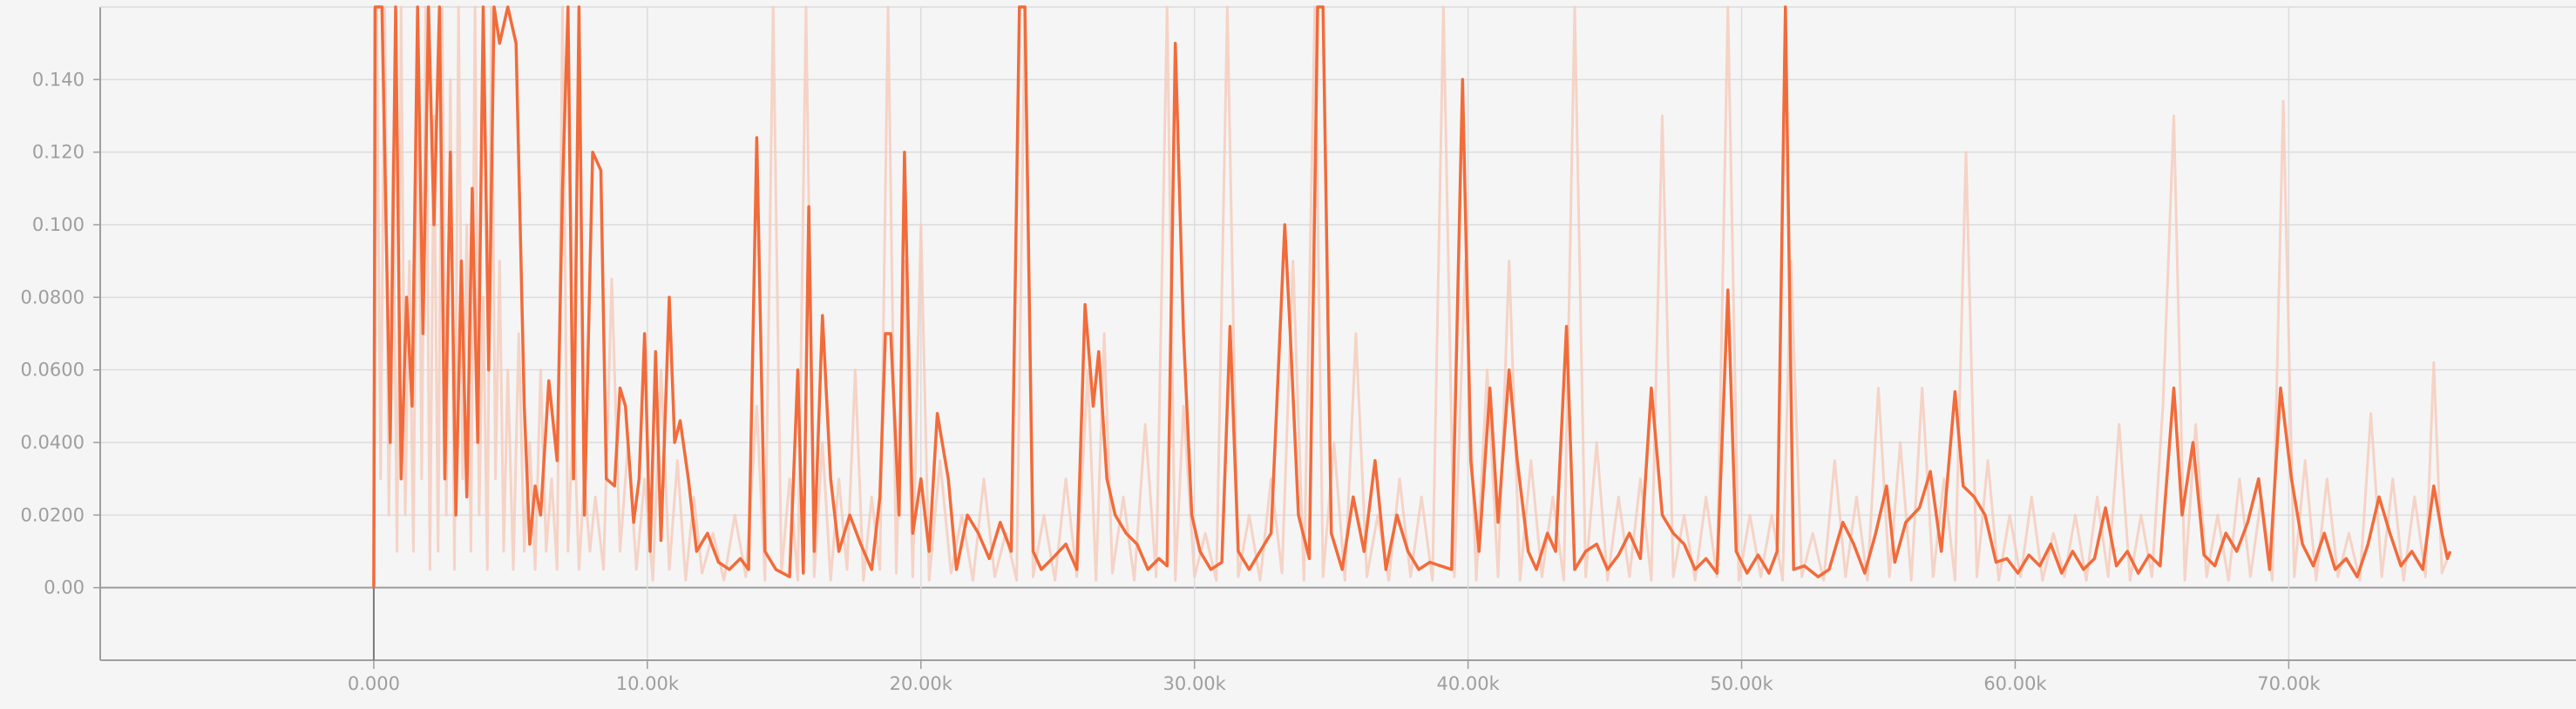  What do you see at coordinates (1742, 683) in the screenshot?
I see `x-tick-label: 50.00k` at bounding box center [1742, 683].